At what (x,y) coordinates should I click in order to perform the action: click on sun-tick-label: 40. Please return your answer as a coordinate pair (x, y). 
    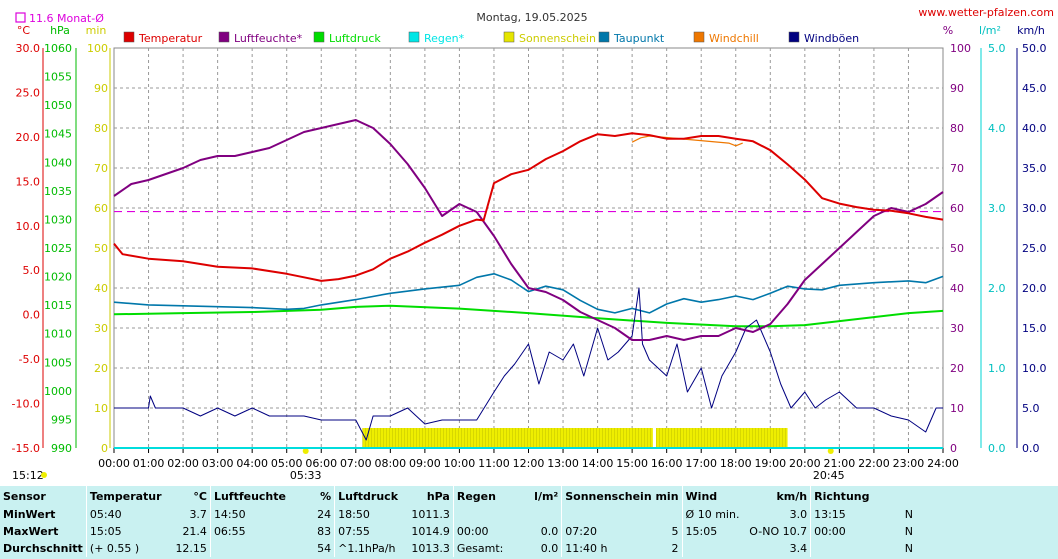
    Looking at the image, I should click on (101, 288).